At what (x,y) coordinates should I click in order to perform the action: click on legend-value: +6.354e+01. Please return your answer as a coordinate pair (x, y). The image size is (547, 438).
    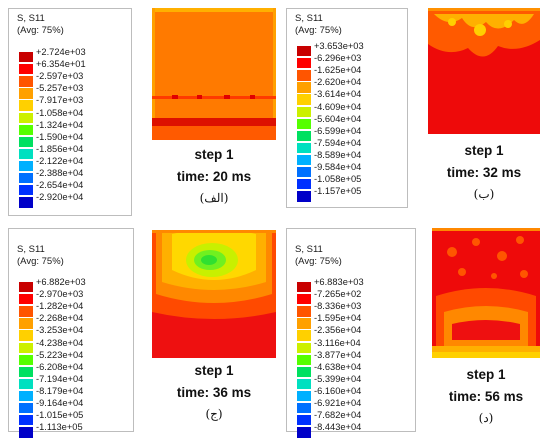
    Looking at the image, I should click on (61, 64).